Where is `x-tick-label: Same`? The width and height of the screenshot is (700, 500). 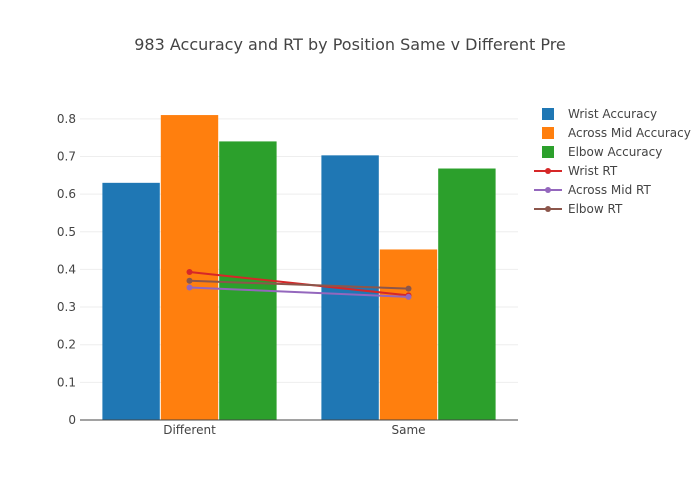 x-tick-label: Same is located at coordinates (408, 430).